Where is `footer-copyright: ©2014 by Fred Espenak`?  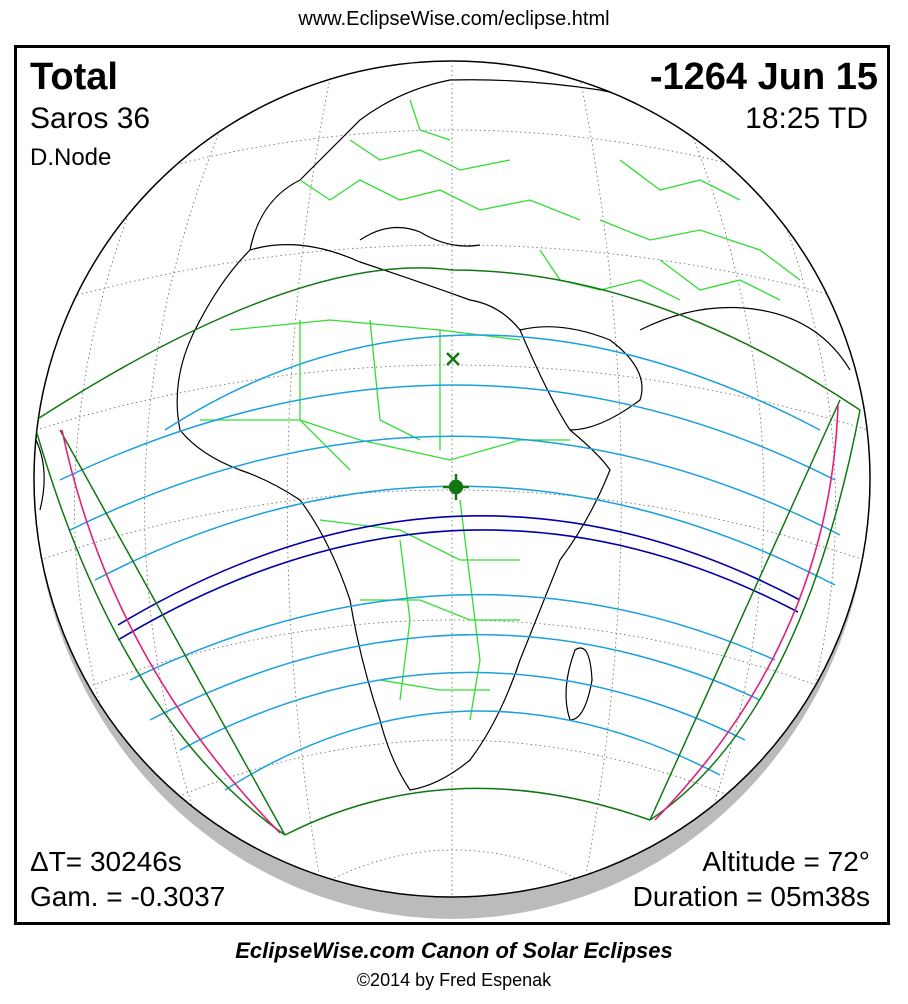
footer-copyright: ©2014 by Fred Espenak is located at coordinates (454, 980).